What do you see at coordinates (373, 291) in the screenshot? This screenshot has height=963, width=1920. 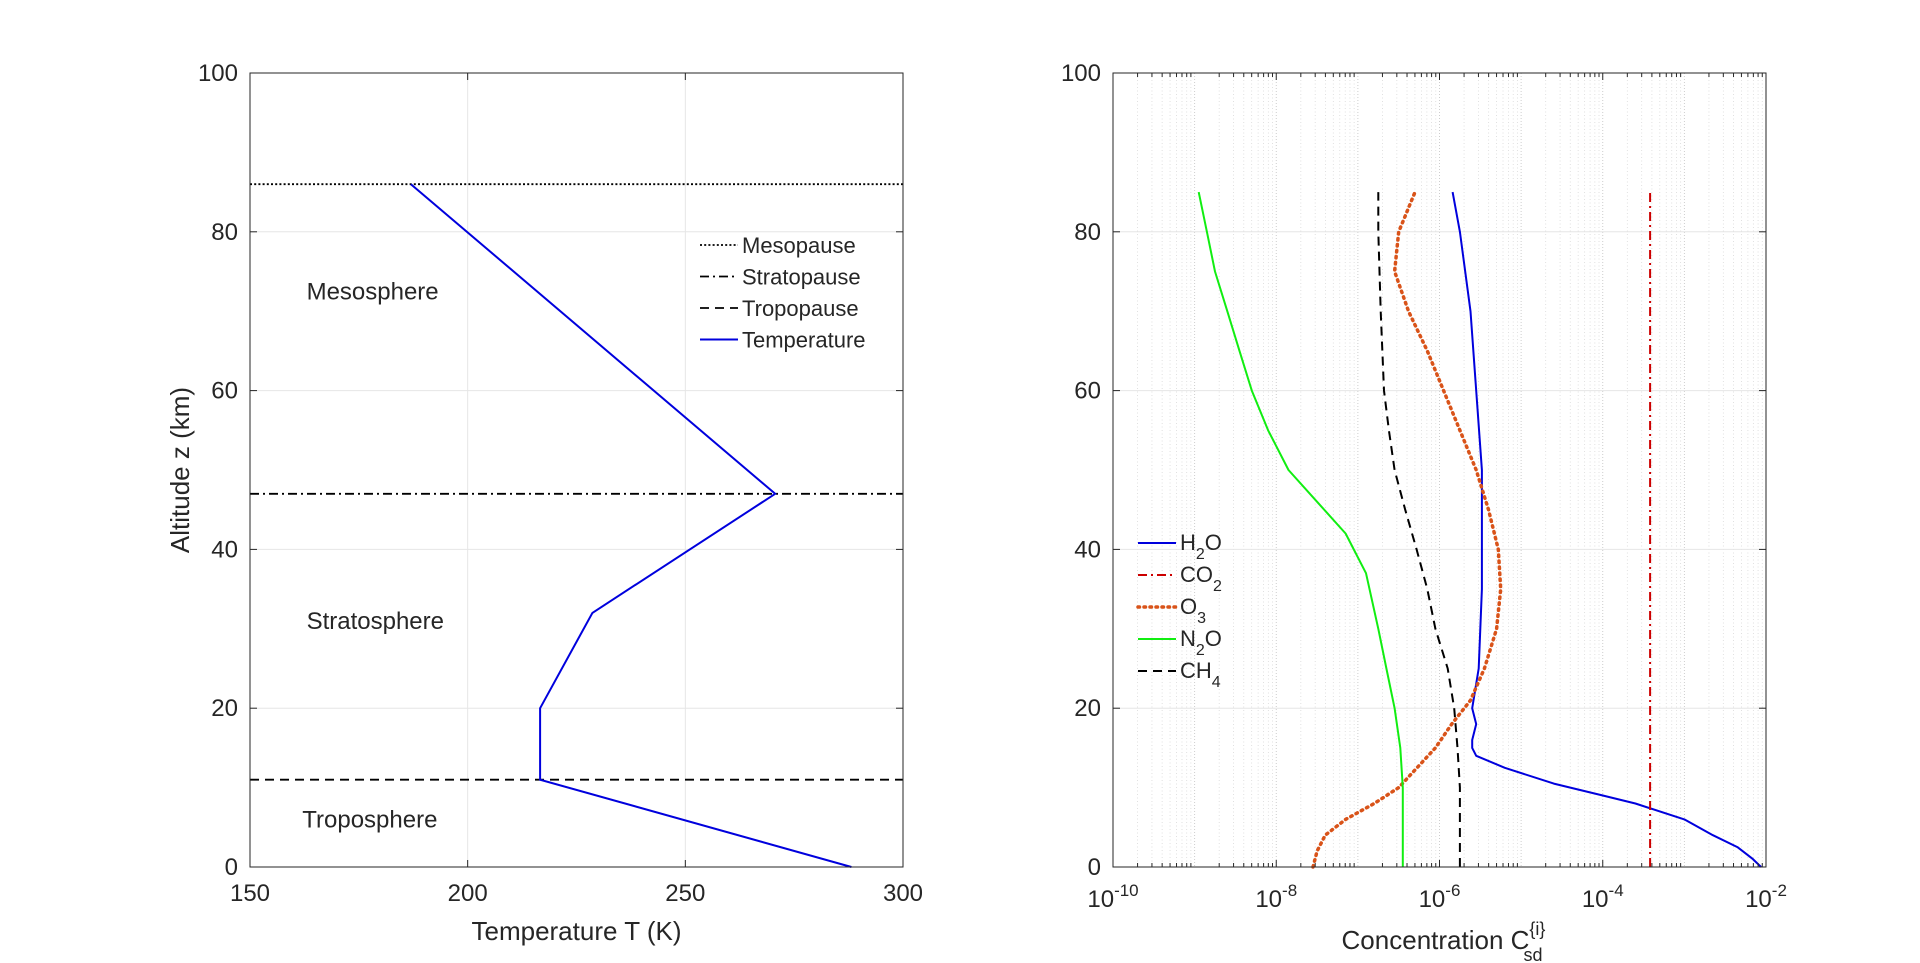 I see `layer-annotation-mesosphere: Mesosphere` at bounding box center [373, 291].